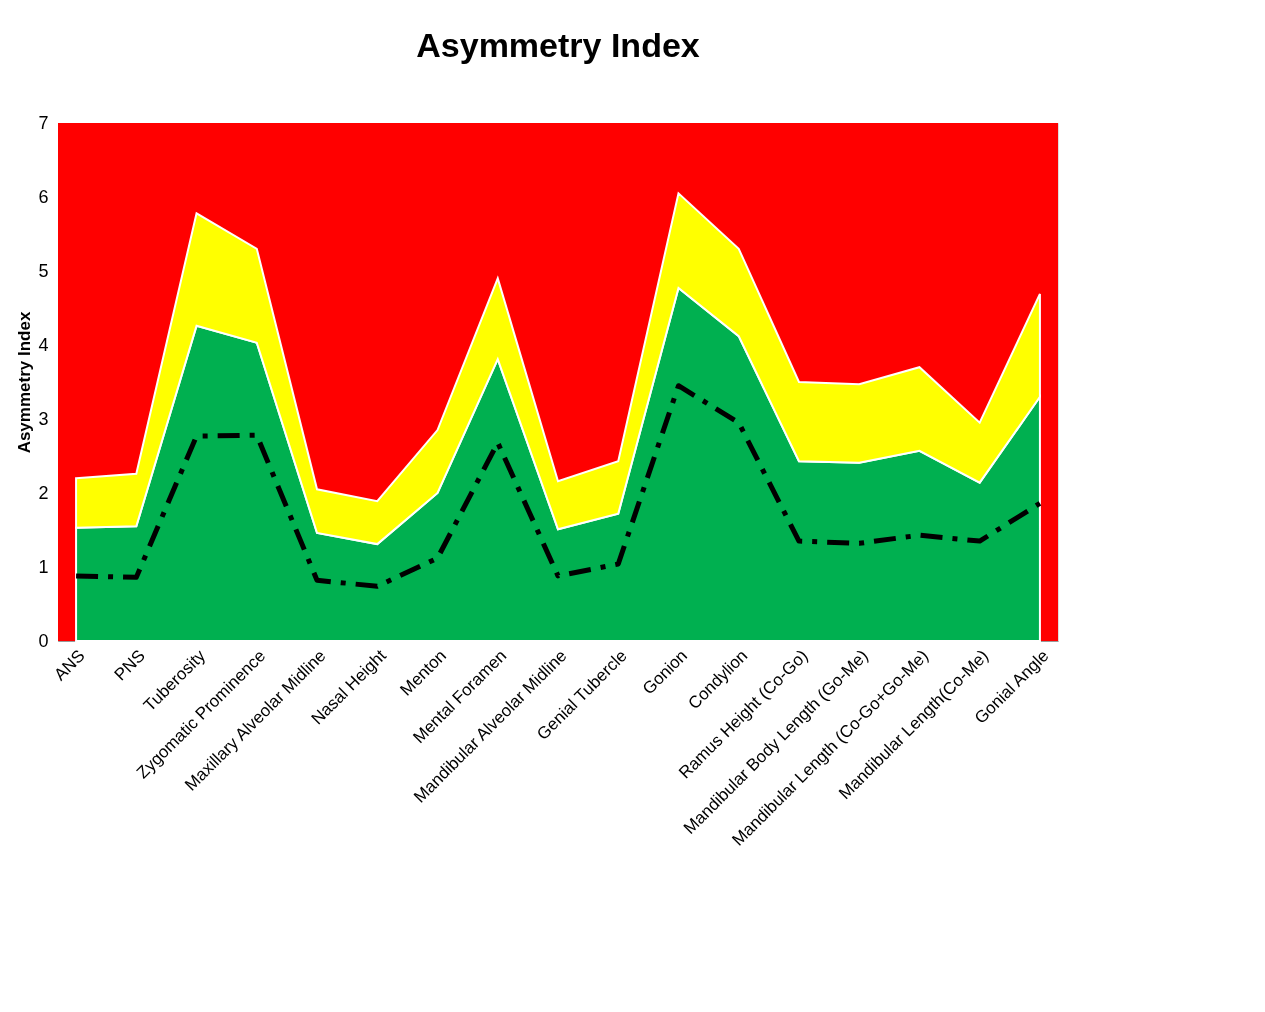 The height and width of the screenshot is (1012, 1265). Describe the element at coordinates (558, 45) in the screenshot. I see `chart-title: Asymmetry Index` at that location.